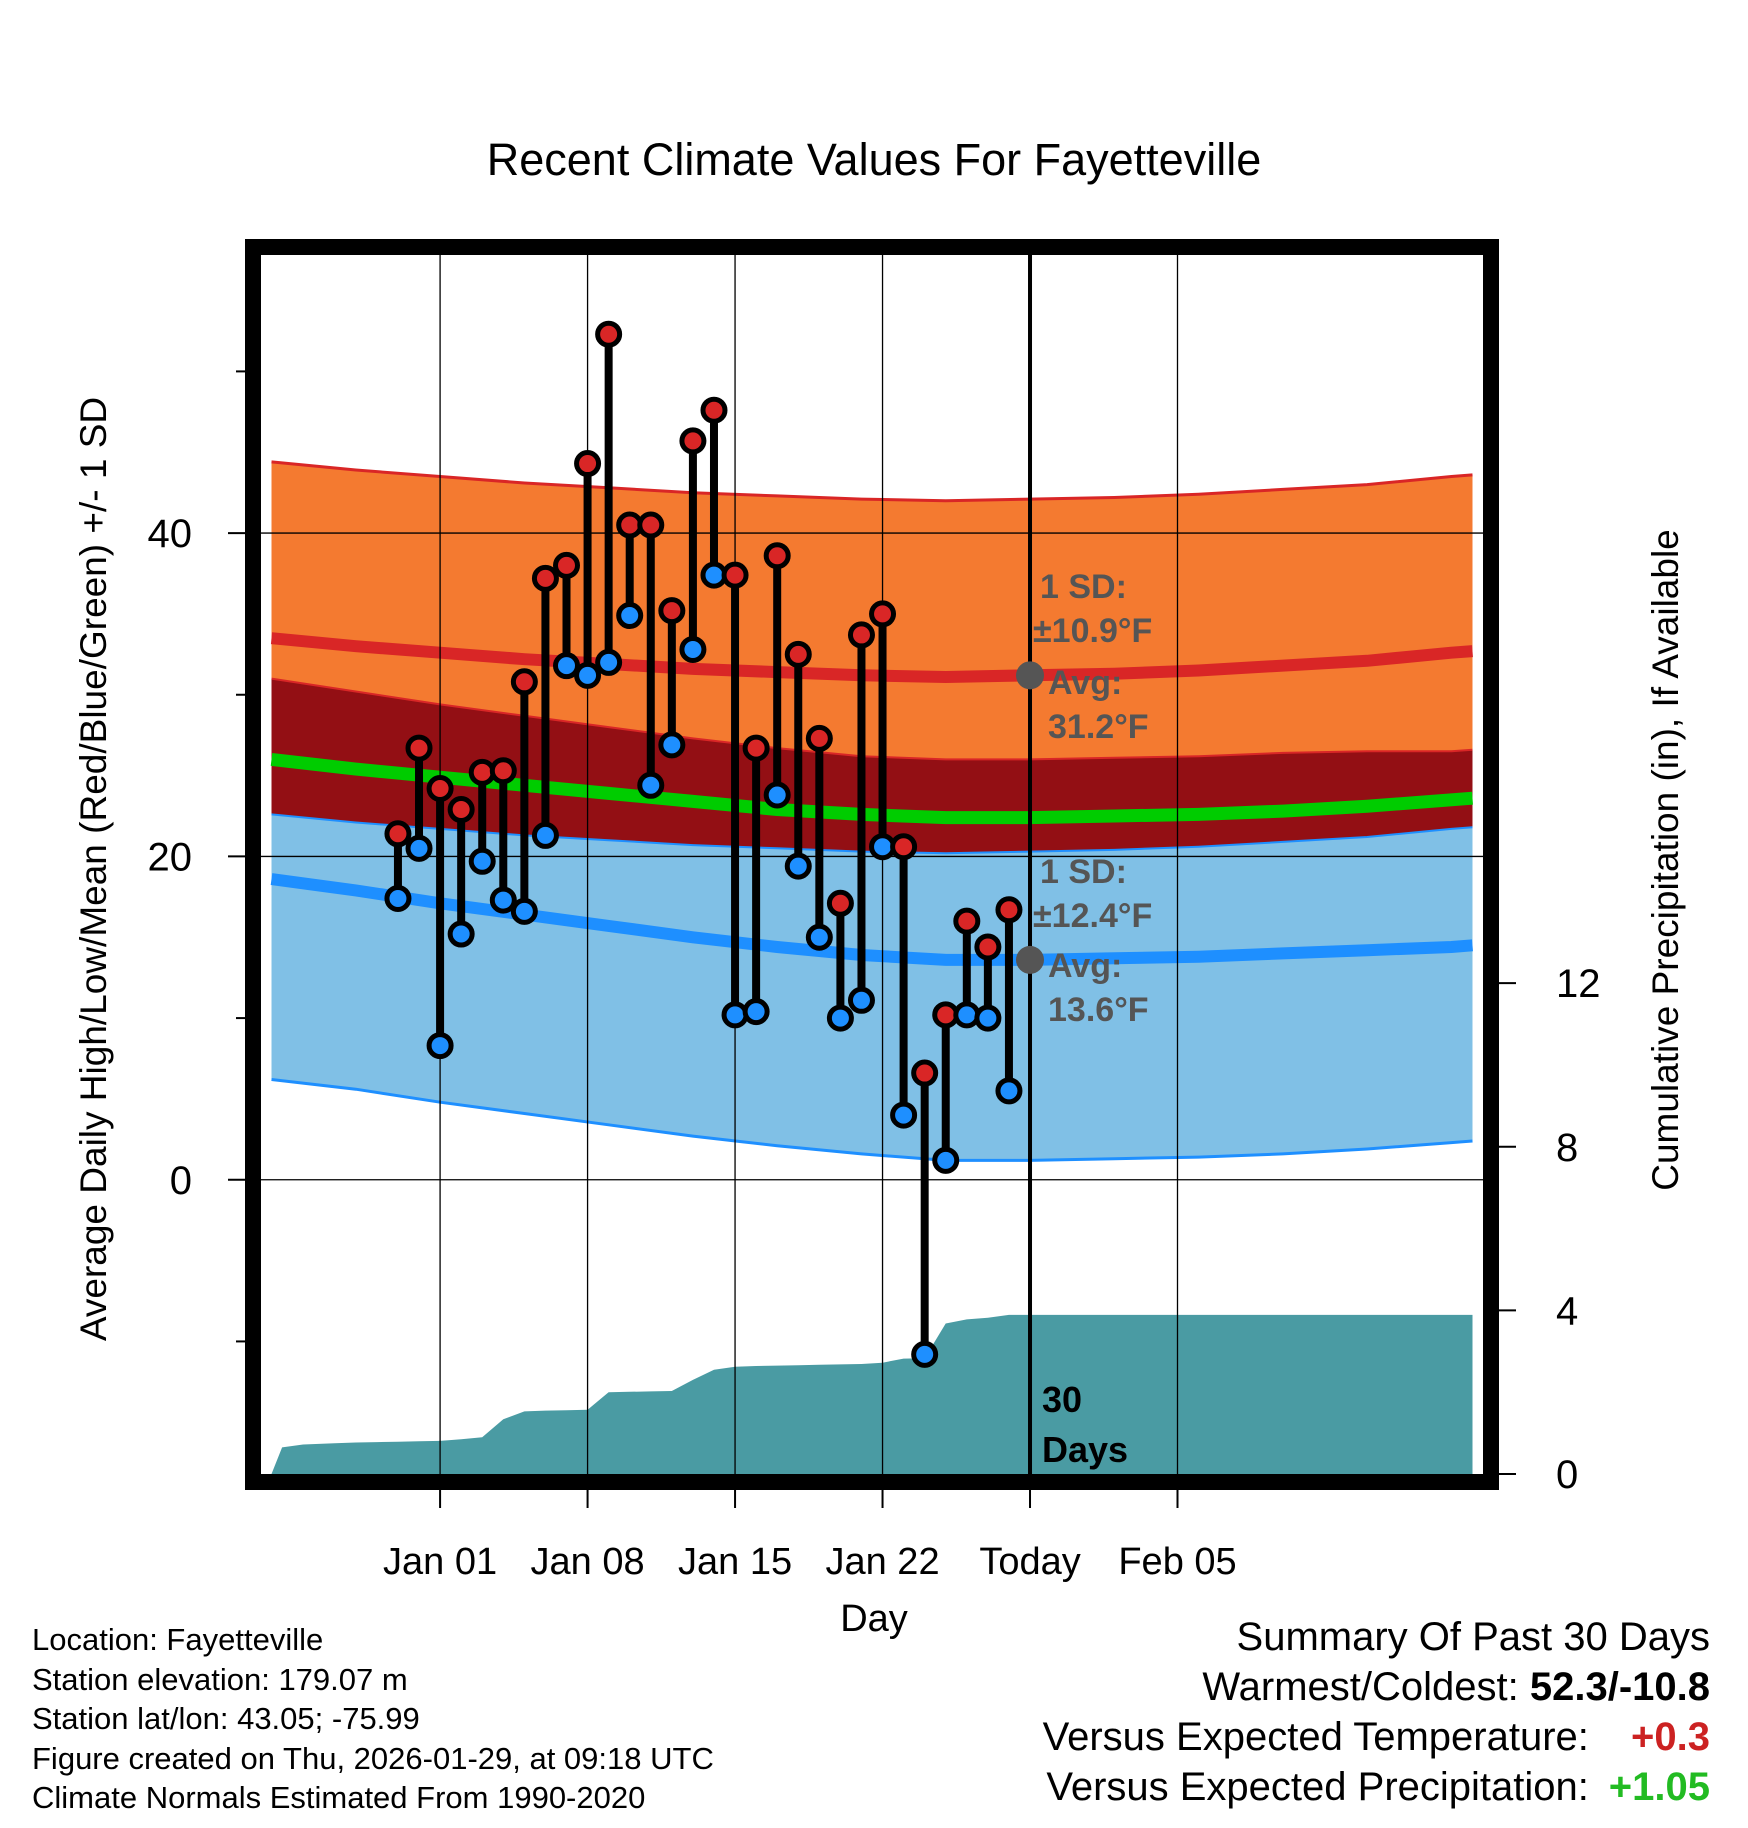  What do you see at coordinates (1360, 1687) in the screenshot?
I see `warmest-coldest-label: Warmest/Coldest:` at bounding box center [1360, 1687].